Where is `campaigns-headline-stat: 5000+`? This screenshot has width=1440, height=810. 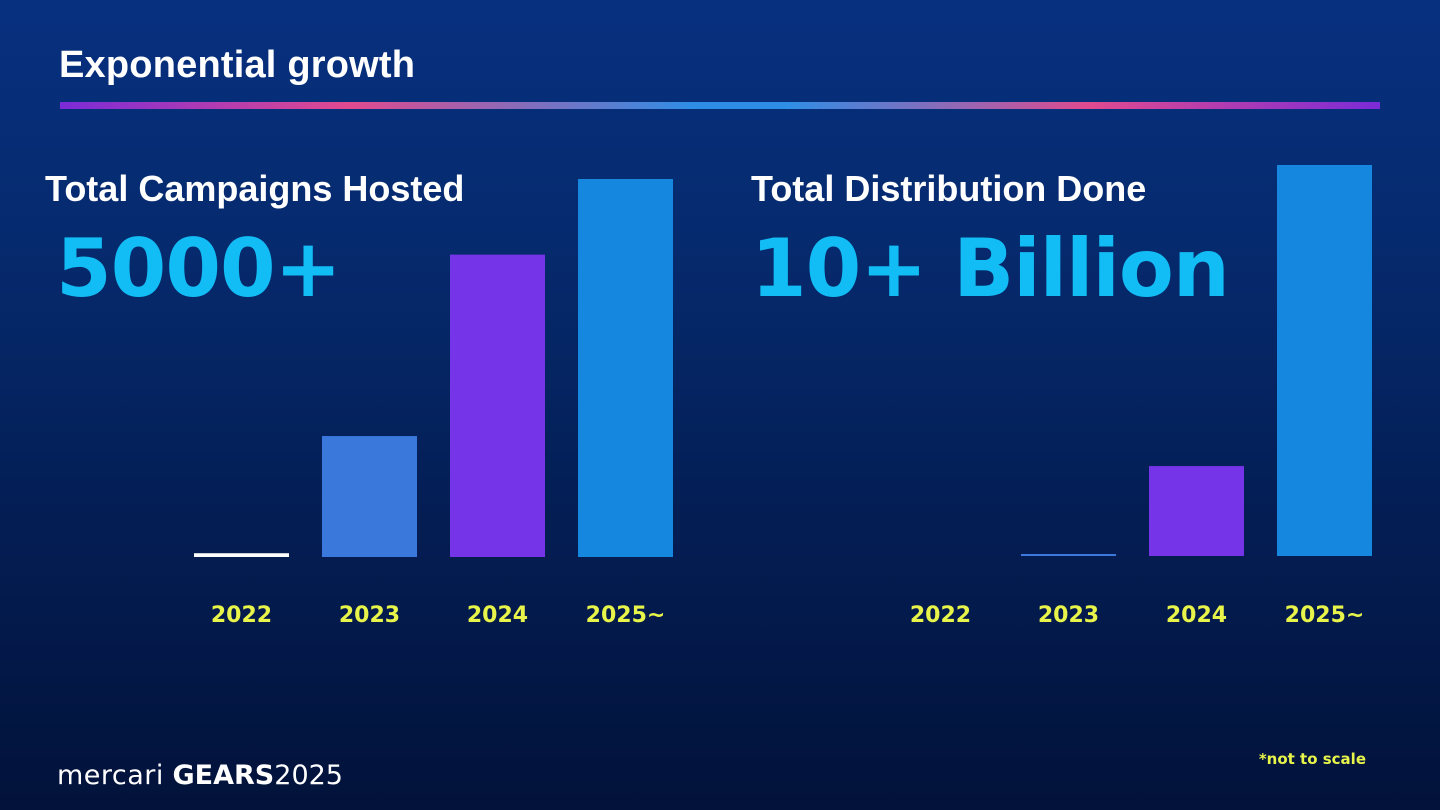
campaigns-headline-stat: 5000+ is located at coordinates (199, 268).